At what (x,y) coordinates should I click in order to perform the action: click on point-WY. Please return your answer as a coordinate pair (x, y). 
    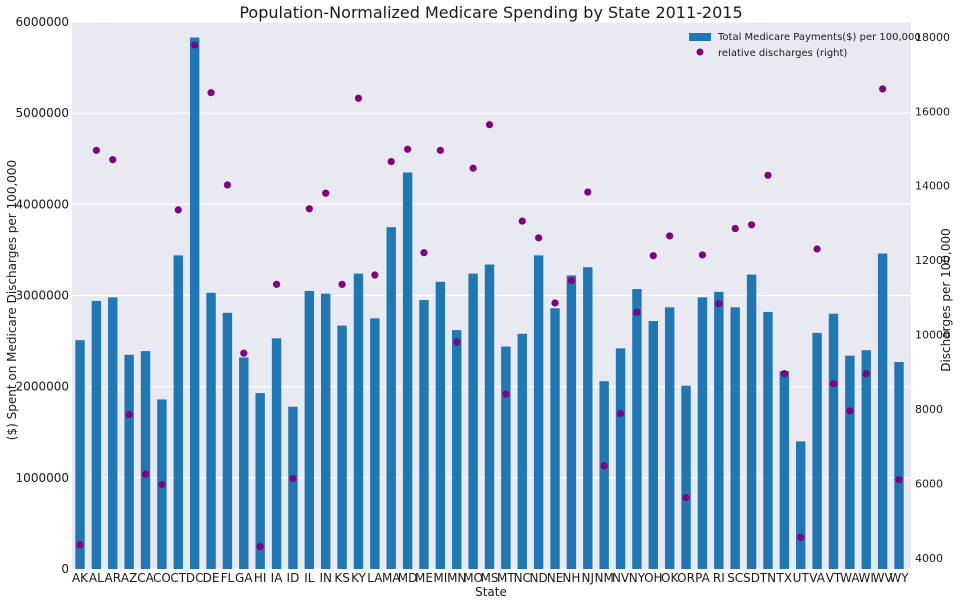
    Looking at the image, I should click on (899, 480).